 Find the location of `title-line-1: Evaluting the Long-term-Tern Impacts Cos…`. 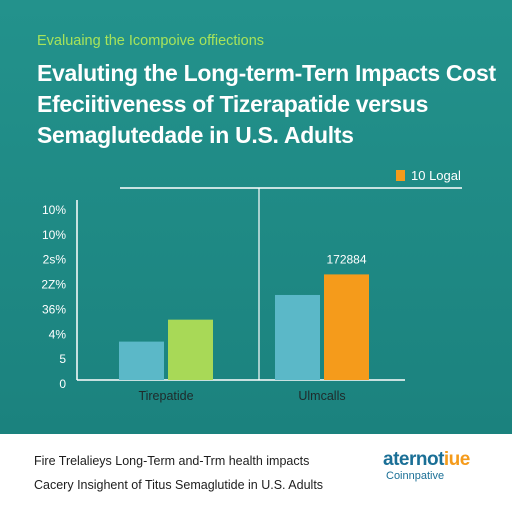

title-line-1: Evaluting the Long-term-Tern Impacts Cos… is located at coordinates (266, 73).